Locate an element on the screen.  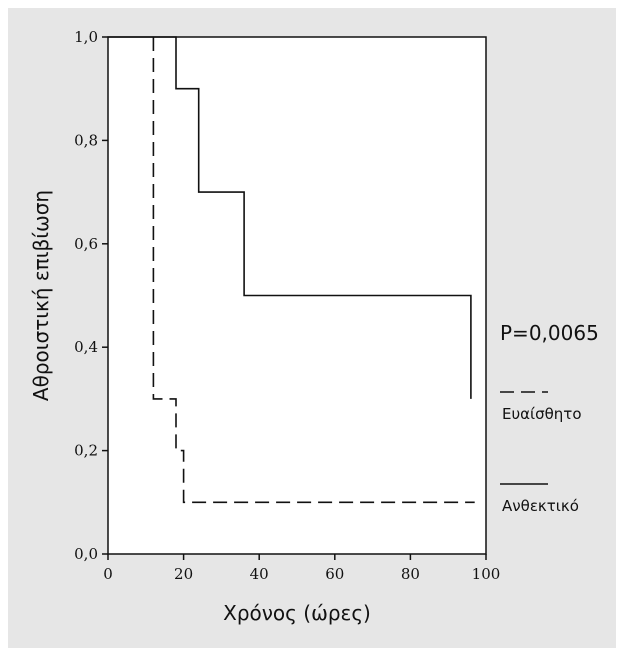
x-tick-label: 100 is located at coordinates (486, 574).